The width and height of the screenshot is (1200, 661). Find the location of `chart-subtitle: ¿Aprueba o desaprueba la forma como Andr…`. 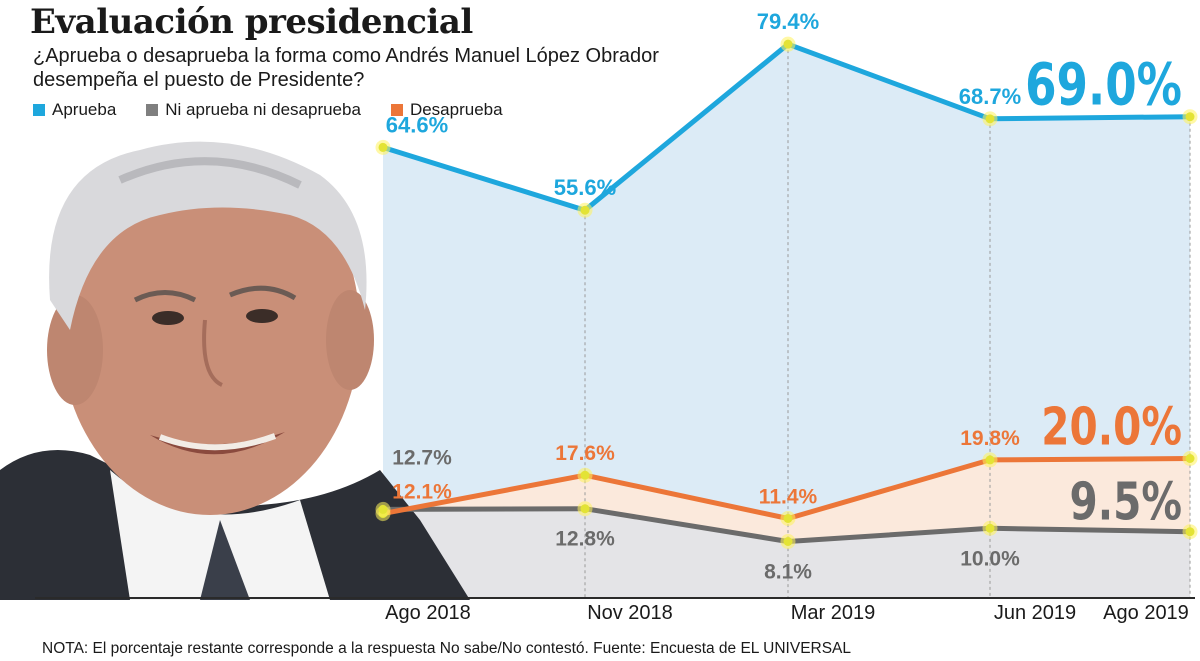

chart-subtitle: ¿Aprueba o desaprueba la forma como Andr… is located at coordinates (346, 68).